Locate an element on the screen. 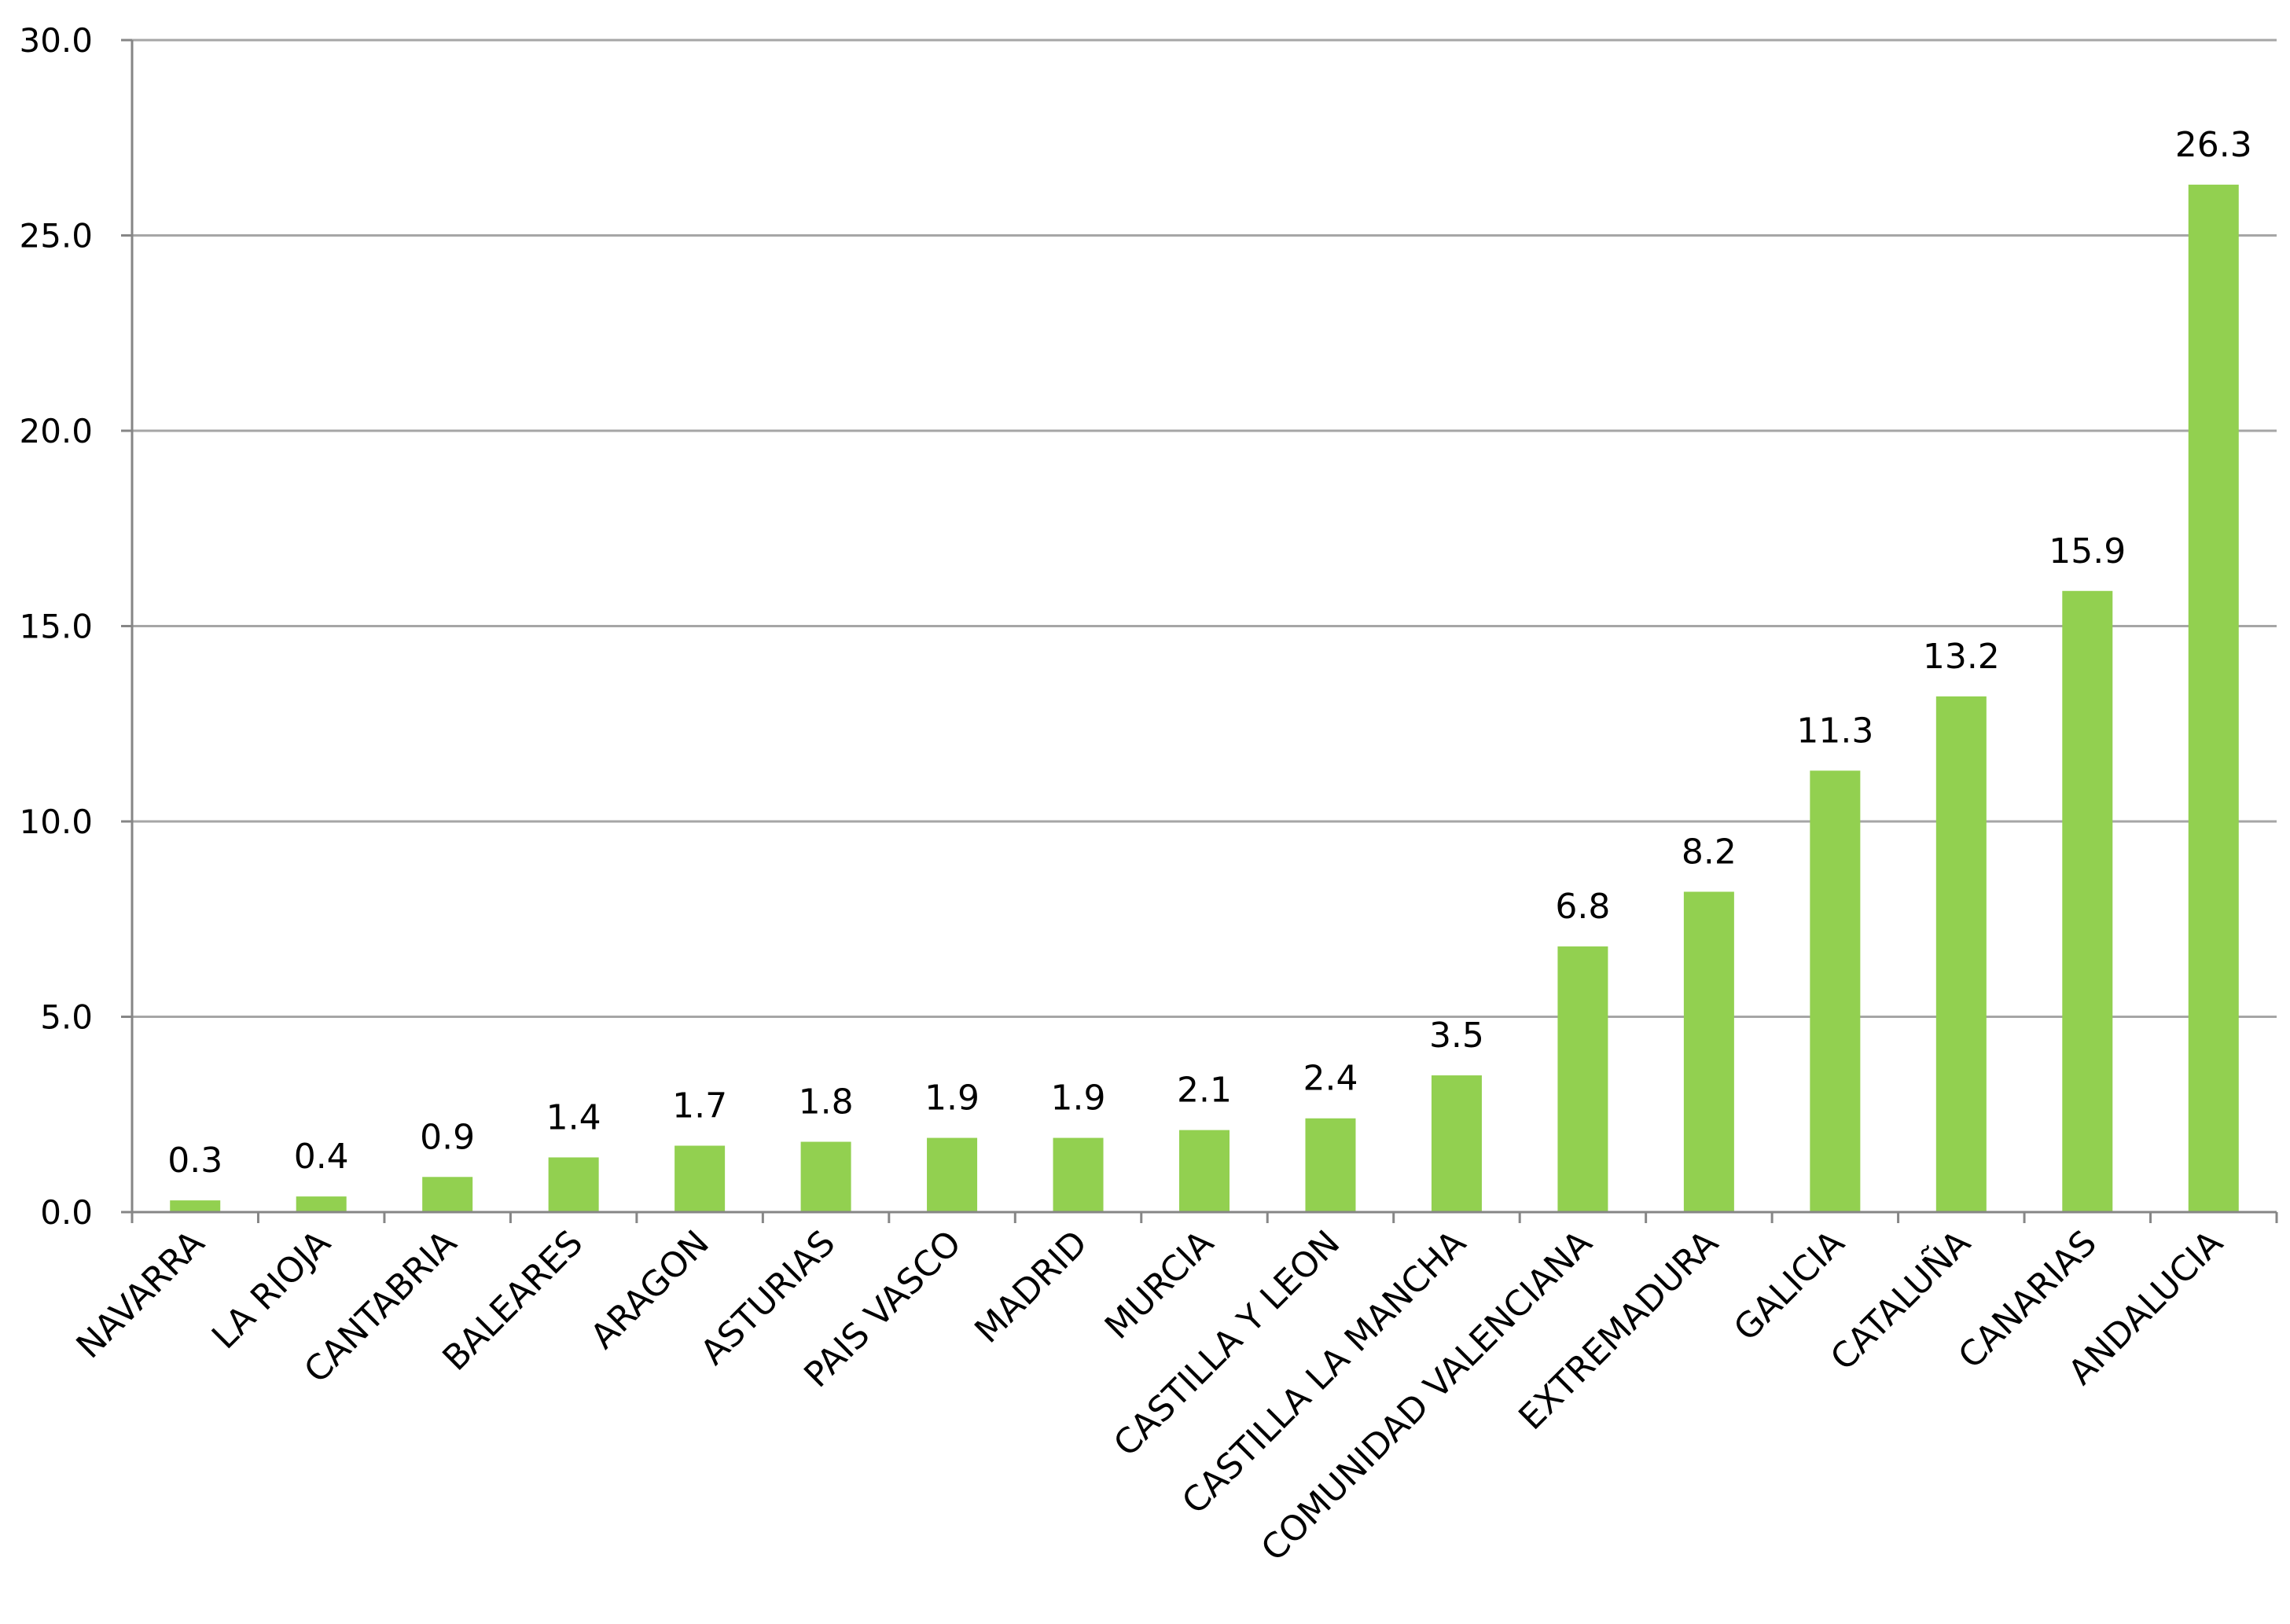 The image size is (2290, 1624). y-tick-label: 5.0 is located at coordinates (66, 1018).